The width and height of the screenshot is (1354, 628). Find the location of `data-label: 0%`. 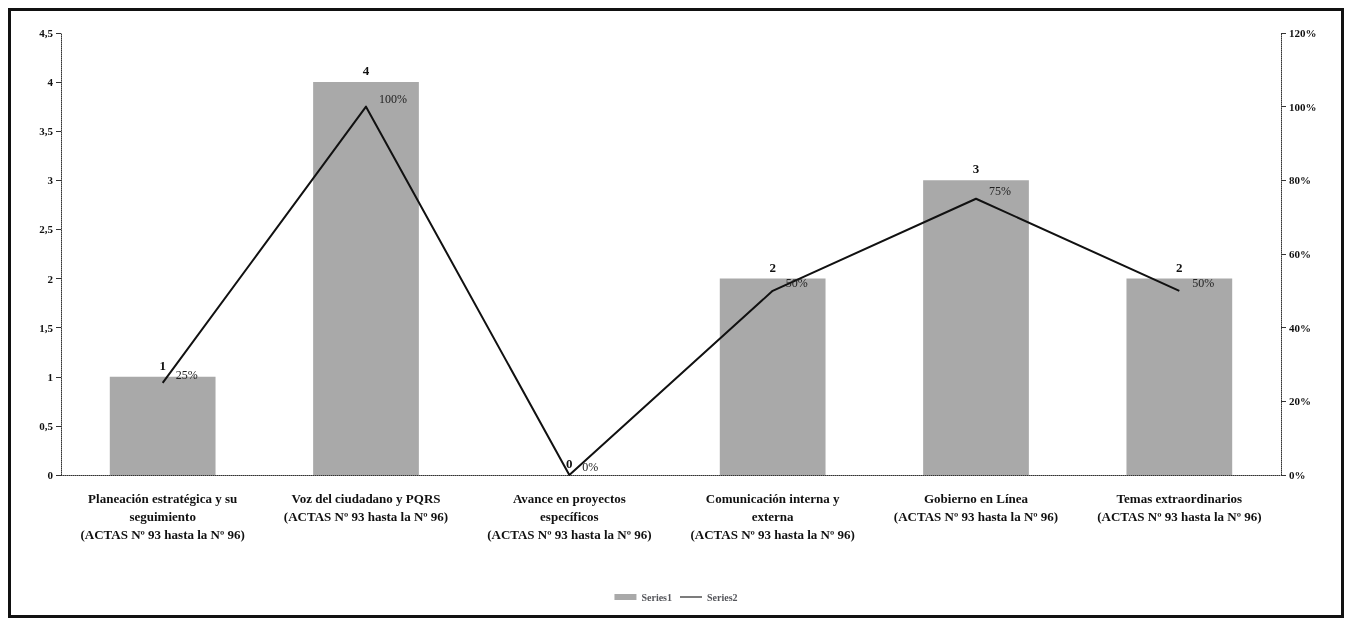

data-label: 0% is located at coordinates (590, 467).